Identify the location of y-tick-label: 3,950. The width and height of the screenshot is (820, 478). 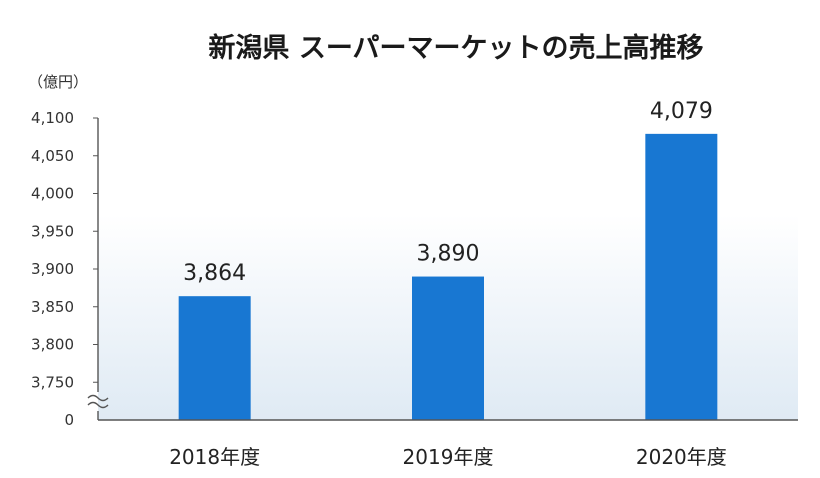
(52, 231).